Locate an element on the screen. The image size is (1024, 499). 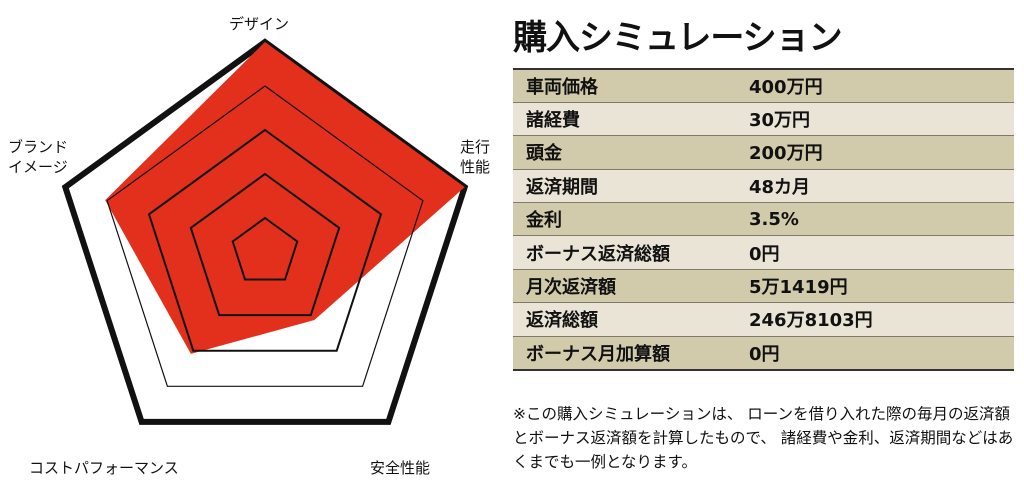
row-label: ボーナス返済総額 is located at coordinates (624, 252).